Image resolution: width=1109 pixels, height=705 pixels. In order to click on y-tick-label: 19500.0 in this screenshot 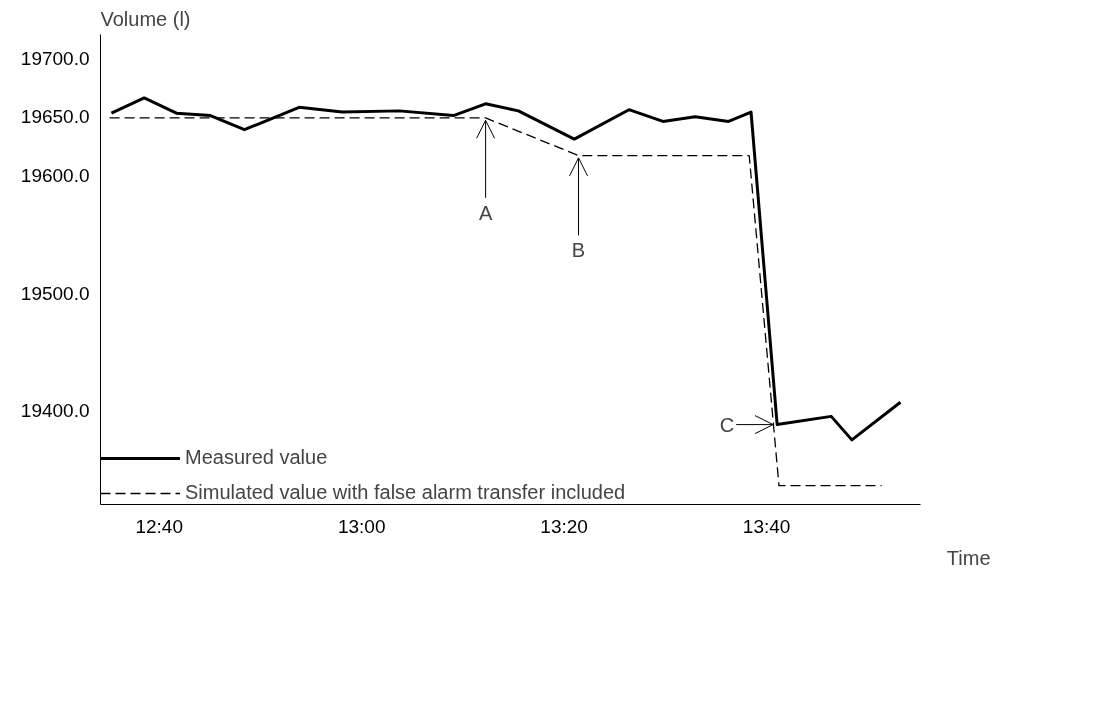, I will do `click(55, 293)`.